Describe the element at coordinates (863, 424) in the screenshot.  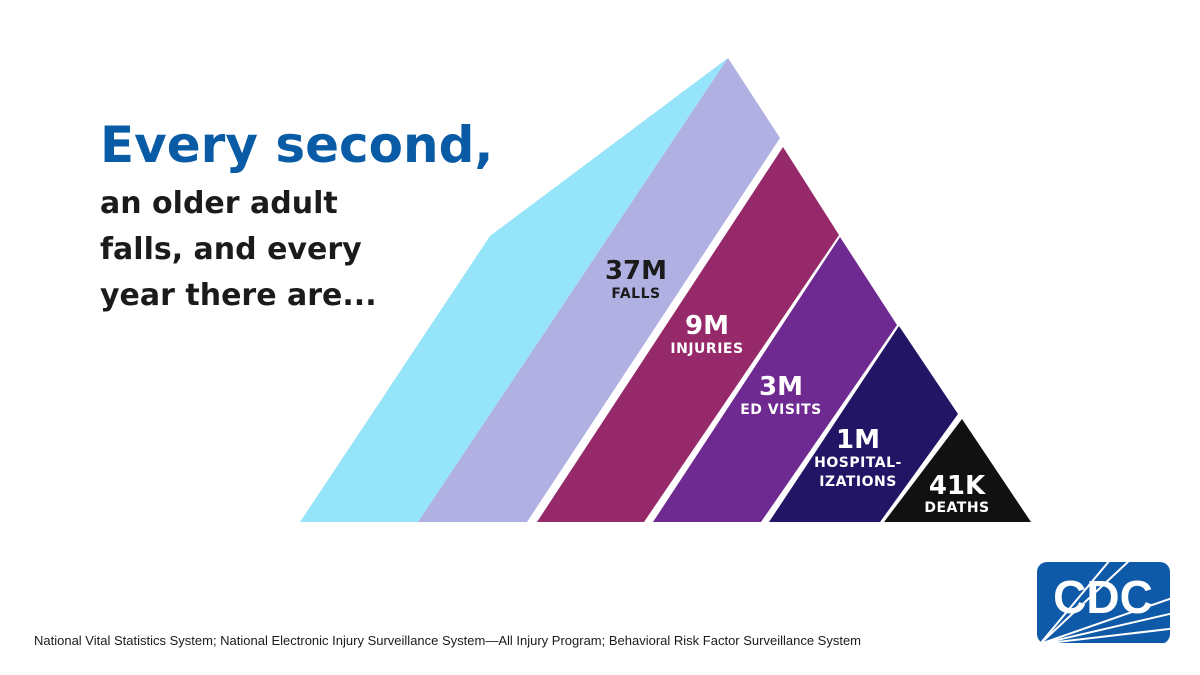
I see `tier-hospitalizations` at that location.